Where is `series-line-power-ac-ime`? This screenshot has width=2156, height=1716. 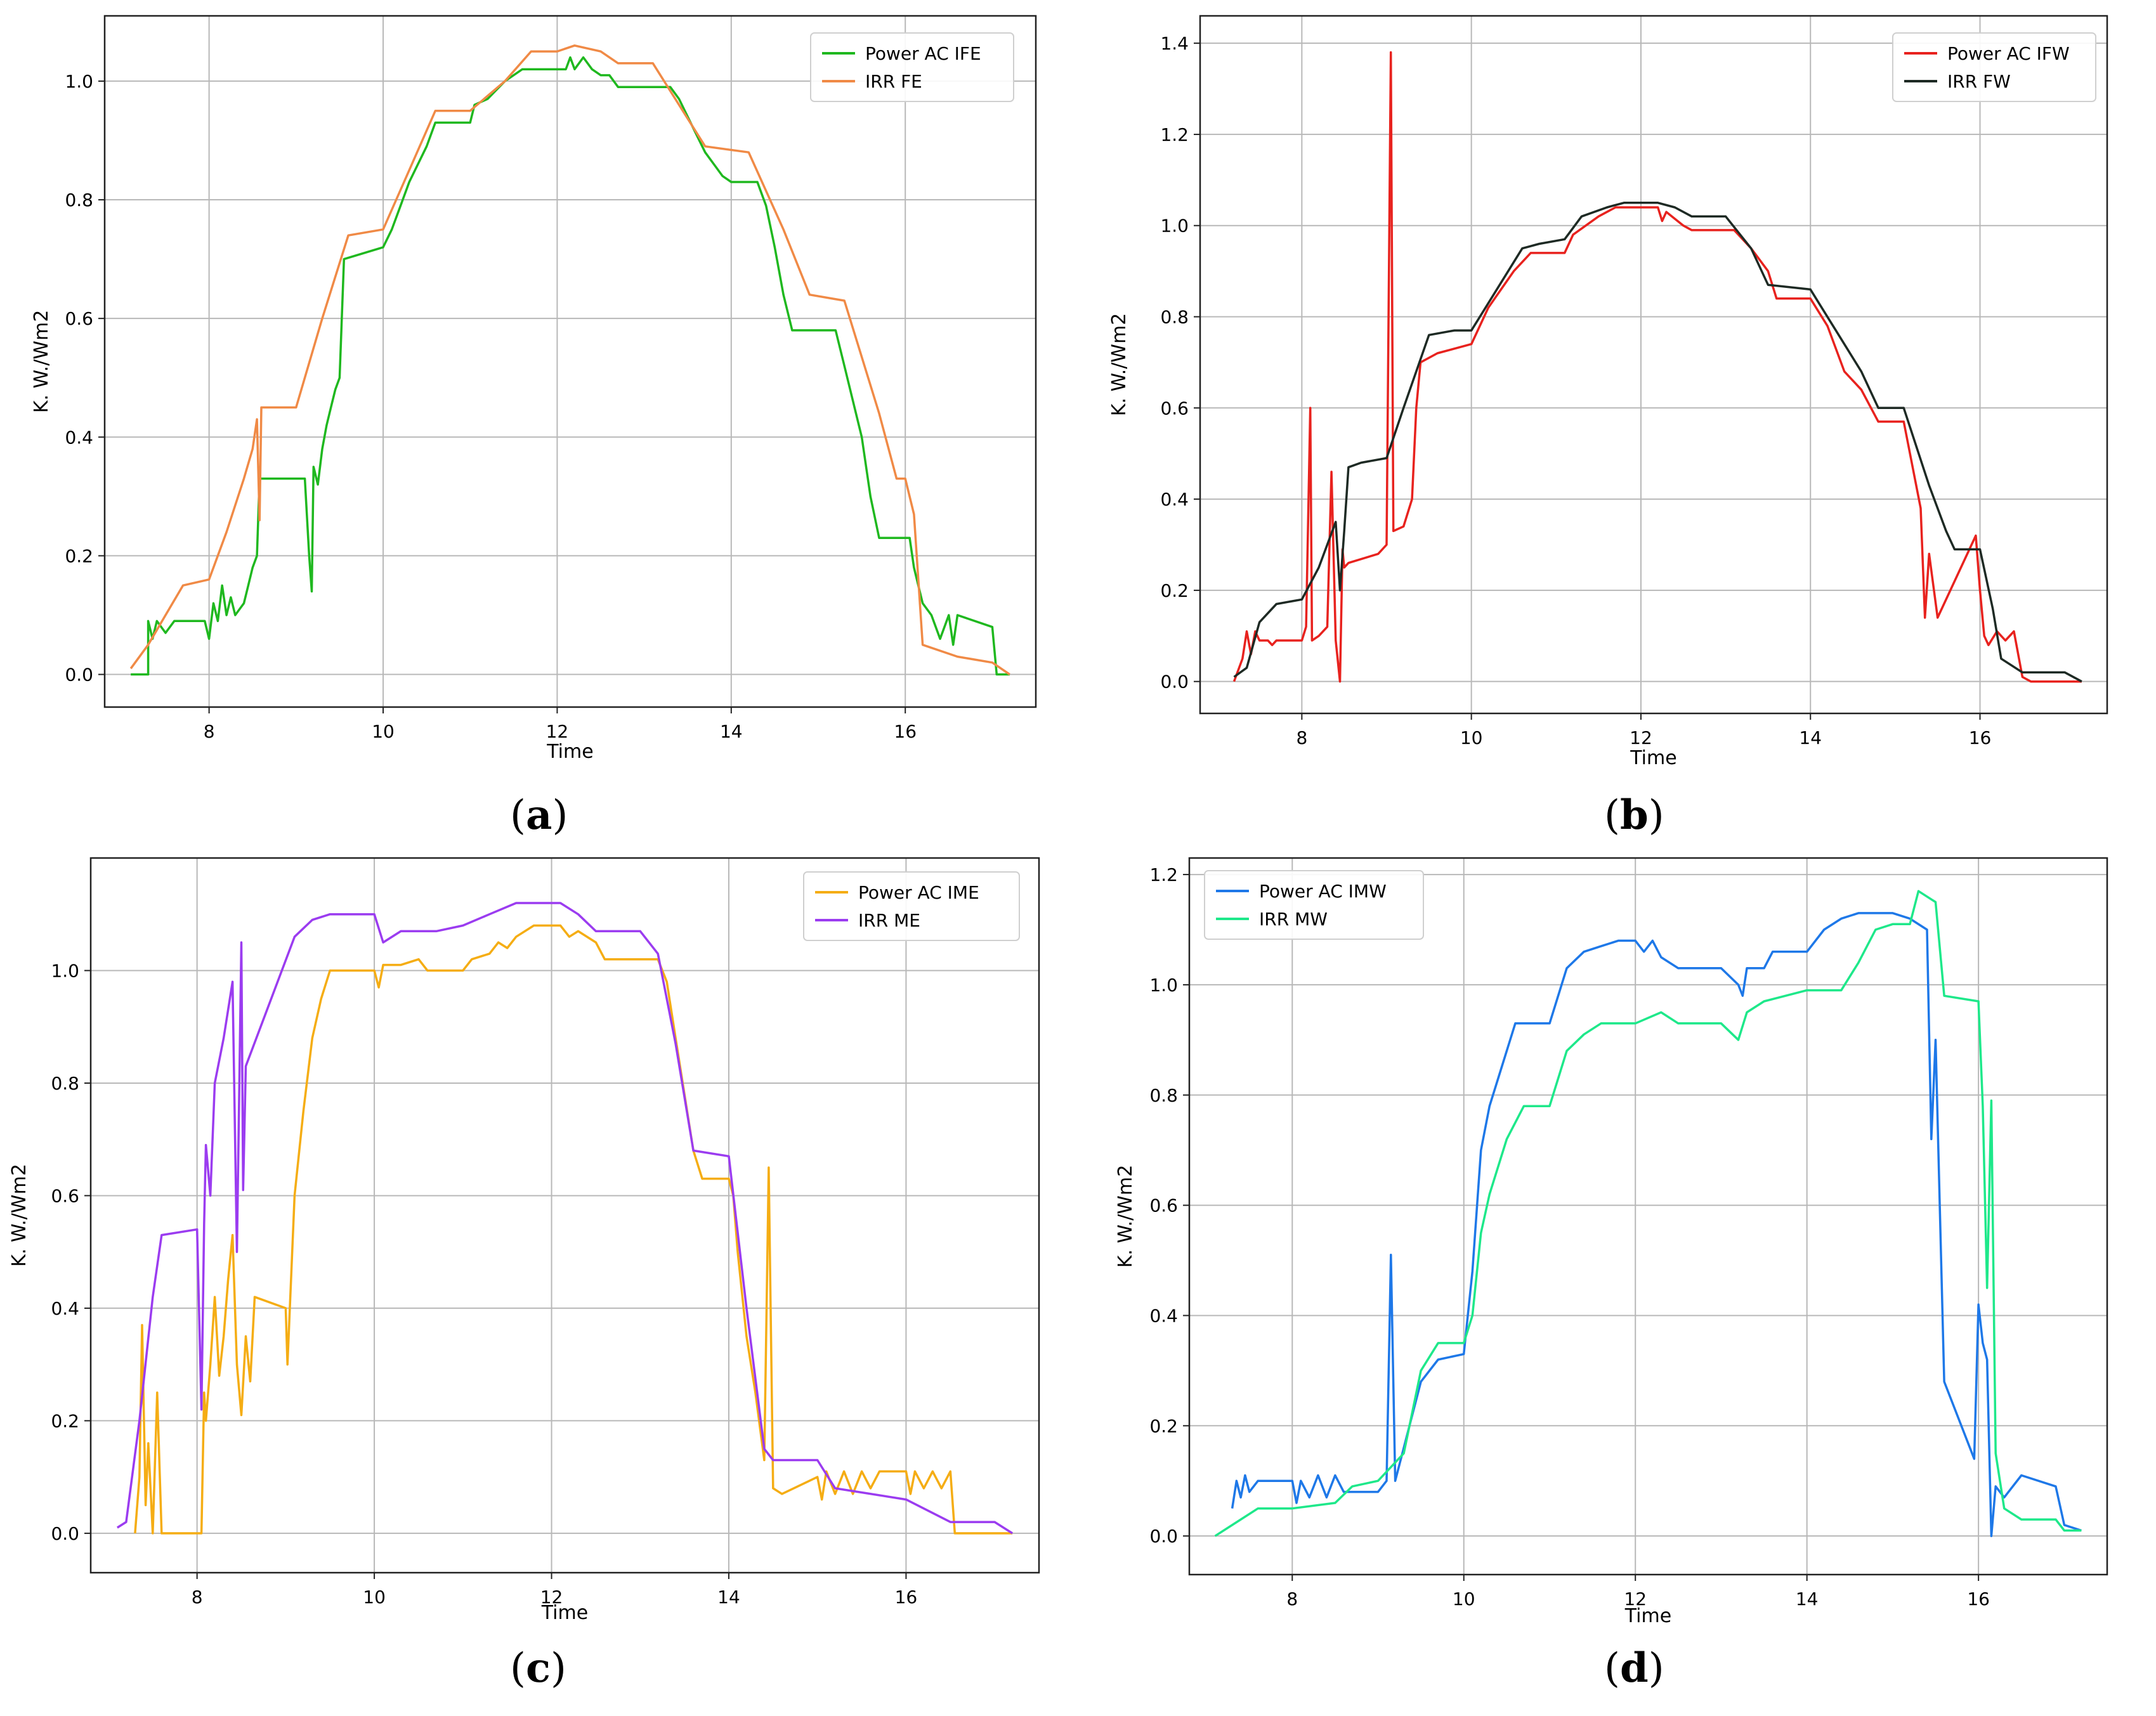 series-line-power-ac-ime is located at coordinates (573, 1229).